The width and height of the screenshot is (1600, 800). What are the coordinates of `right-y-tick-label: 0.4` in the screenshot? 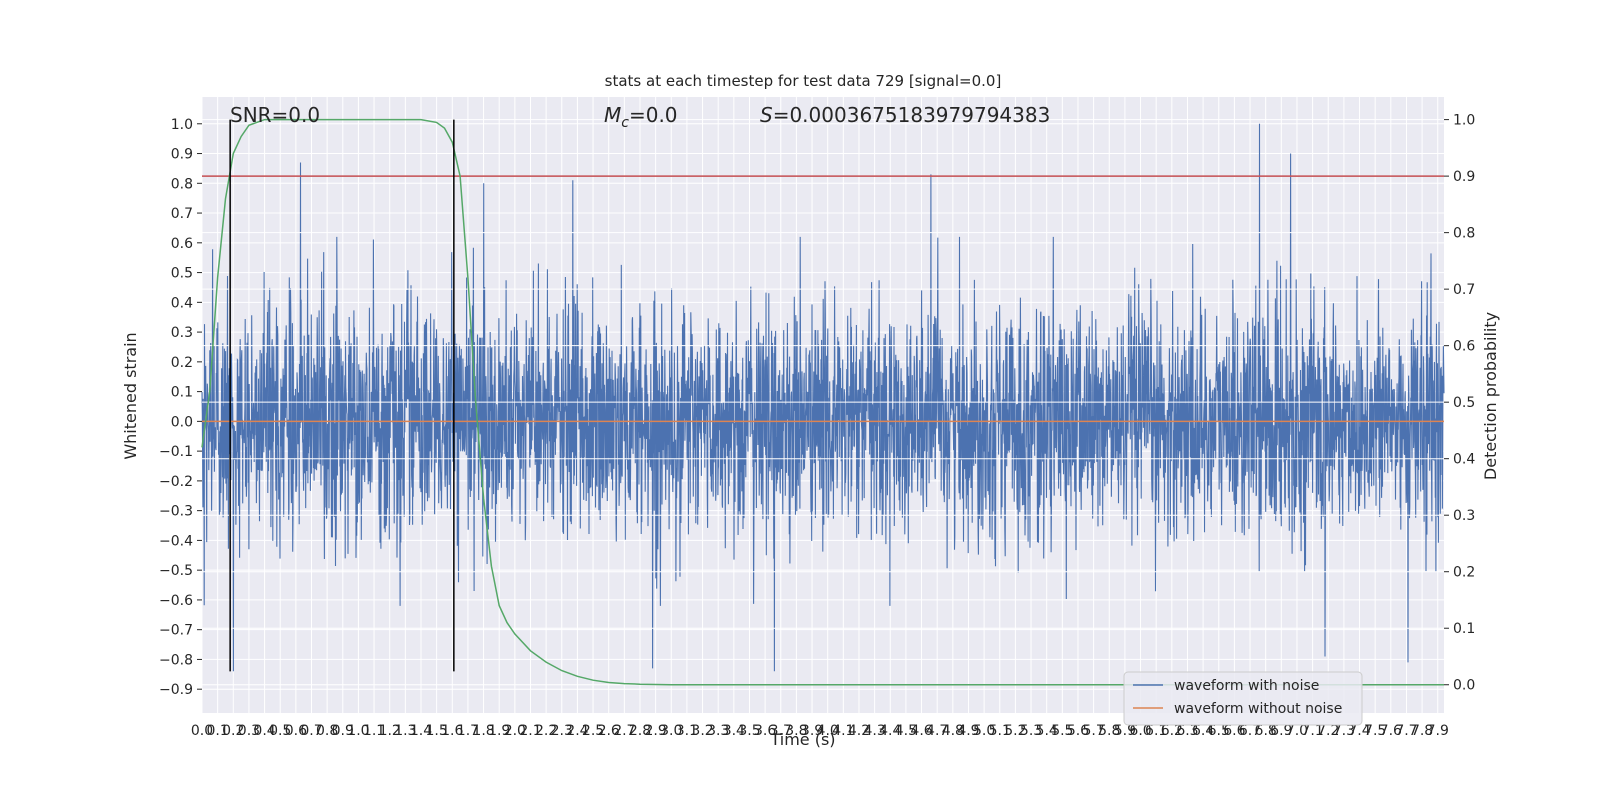 It's located at (1464, 460).